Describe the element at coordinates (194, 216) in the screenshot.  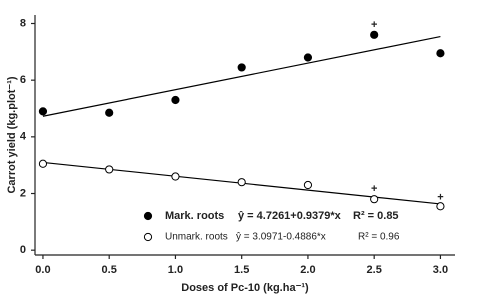
I see `legend-label: Mark. roots` at that location.